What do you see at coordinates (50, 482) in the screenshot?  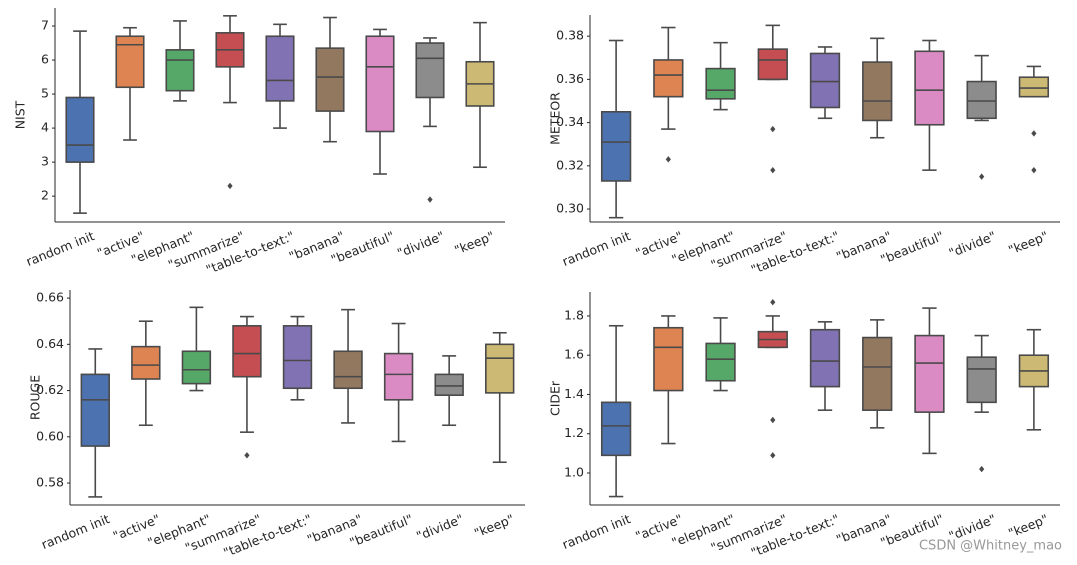 I see `y-tick-label: 0.58` at bounding box center [50, 482].